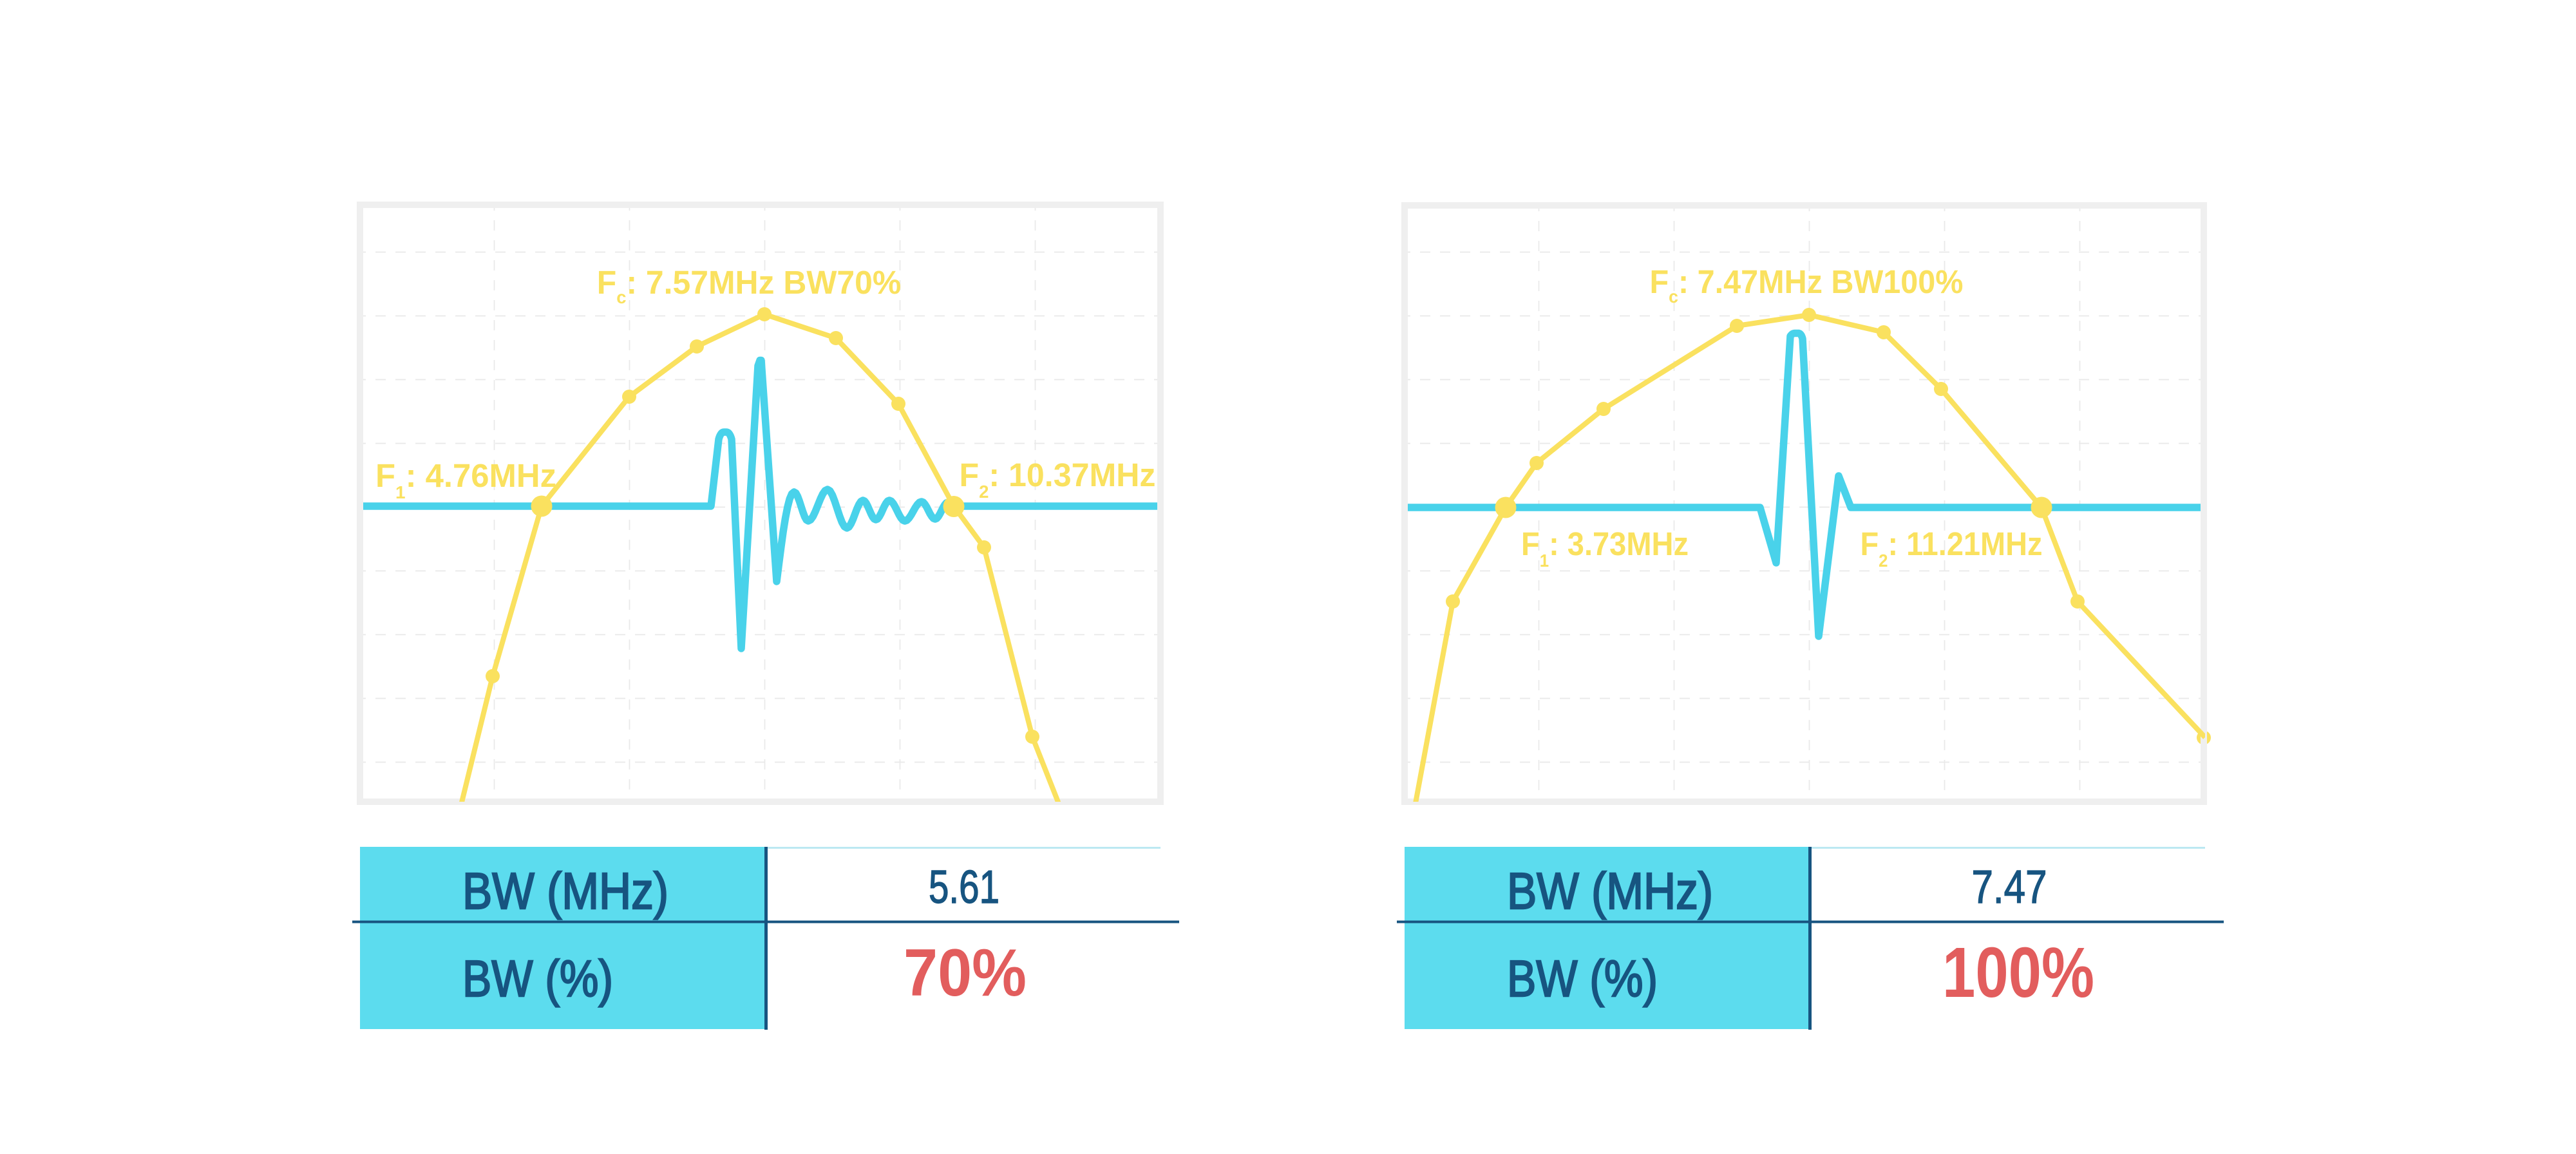 Image resolution: width=2576 pixels, height=1154 pixels. What do you see at coordinates (2018, 972) in the screenshot?
I see `svg-text: 100%` at bounding box center [2018, 972].